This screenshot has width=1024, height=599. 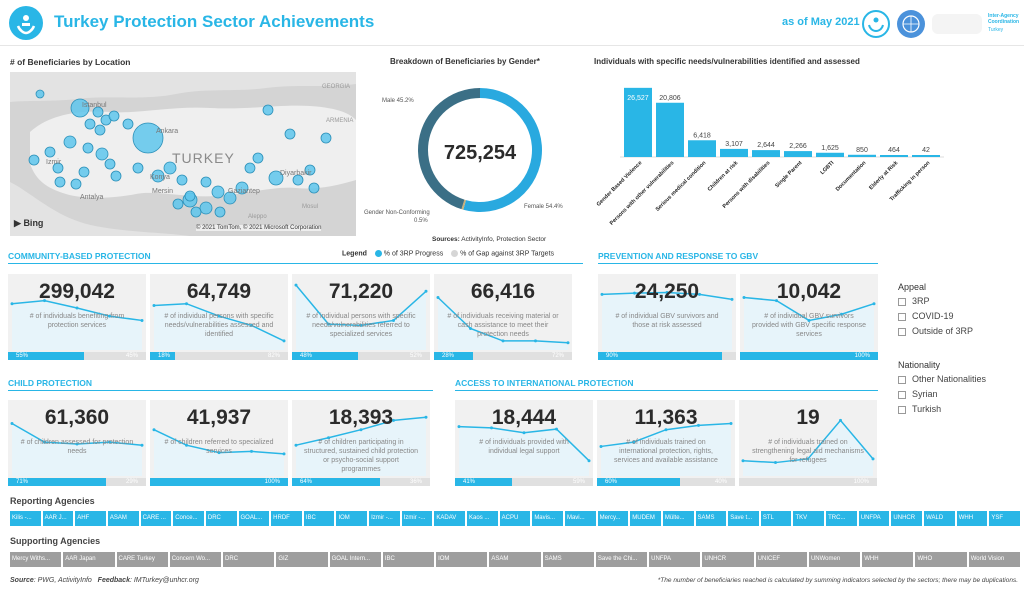 I want to click on agency-tile: STL, so click(x=776, y=518).